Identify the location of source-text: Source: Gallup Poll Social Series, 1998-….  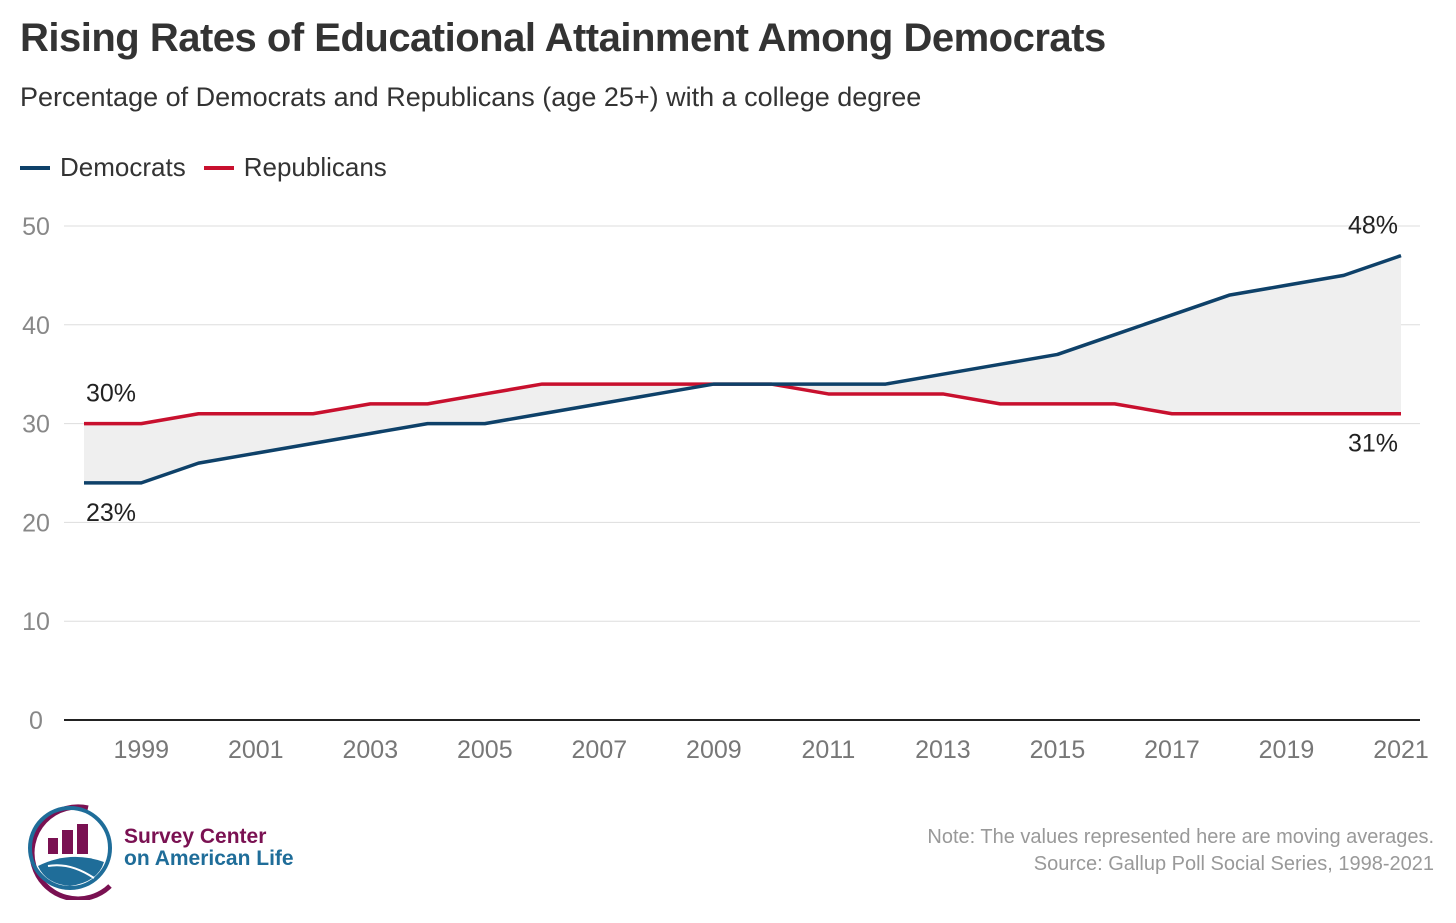
(1233, 864).